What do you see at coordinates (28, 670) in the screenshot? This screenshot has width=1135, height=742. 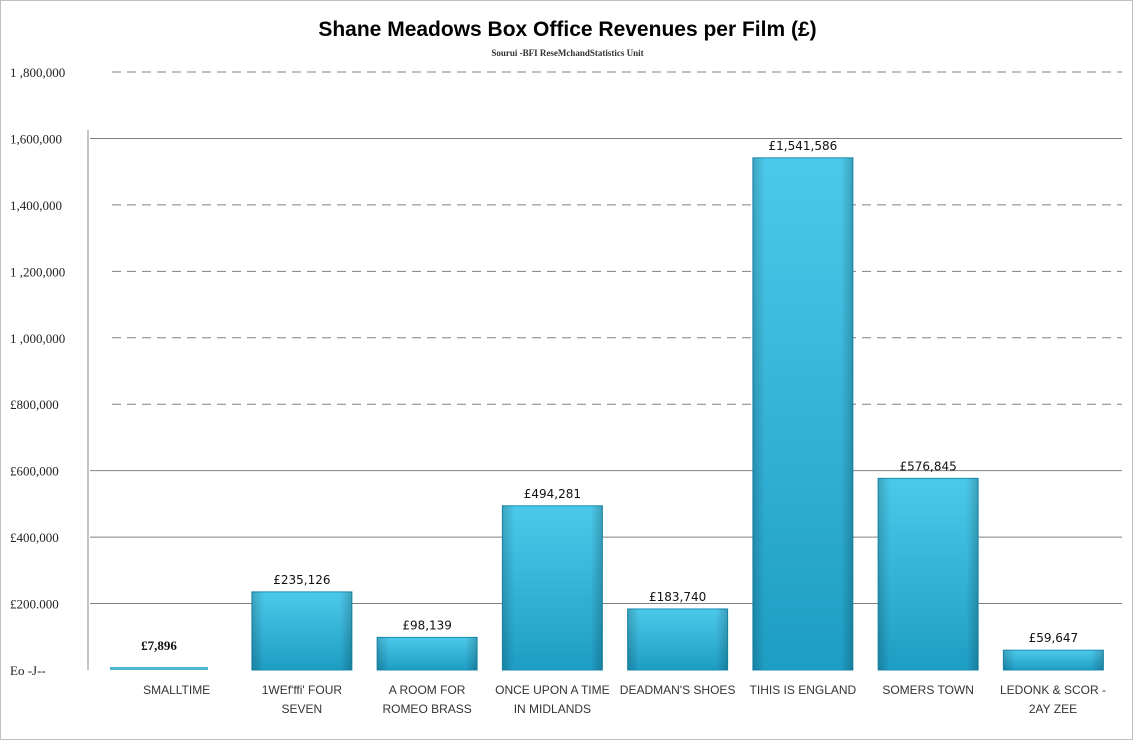 I see `y-tick-label: Eo -J--` at bounding box center [28, 670].